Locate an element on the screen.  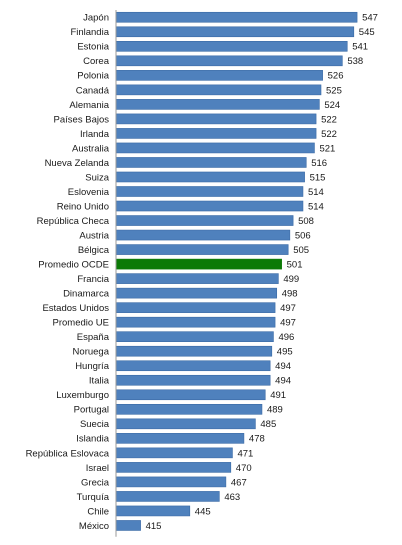
category-label-chile: Chile is located at coordinates (98, 511).